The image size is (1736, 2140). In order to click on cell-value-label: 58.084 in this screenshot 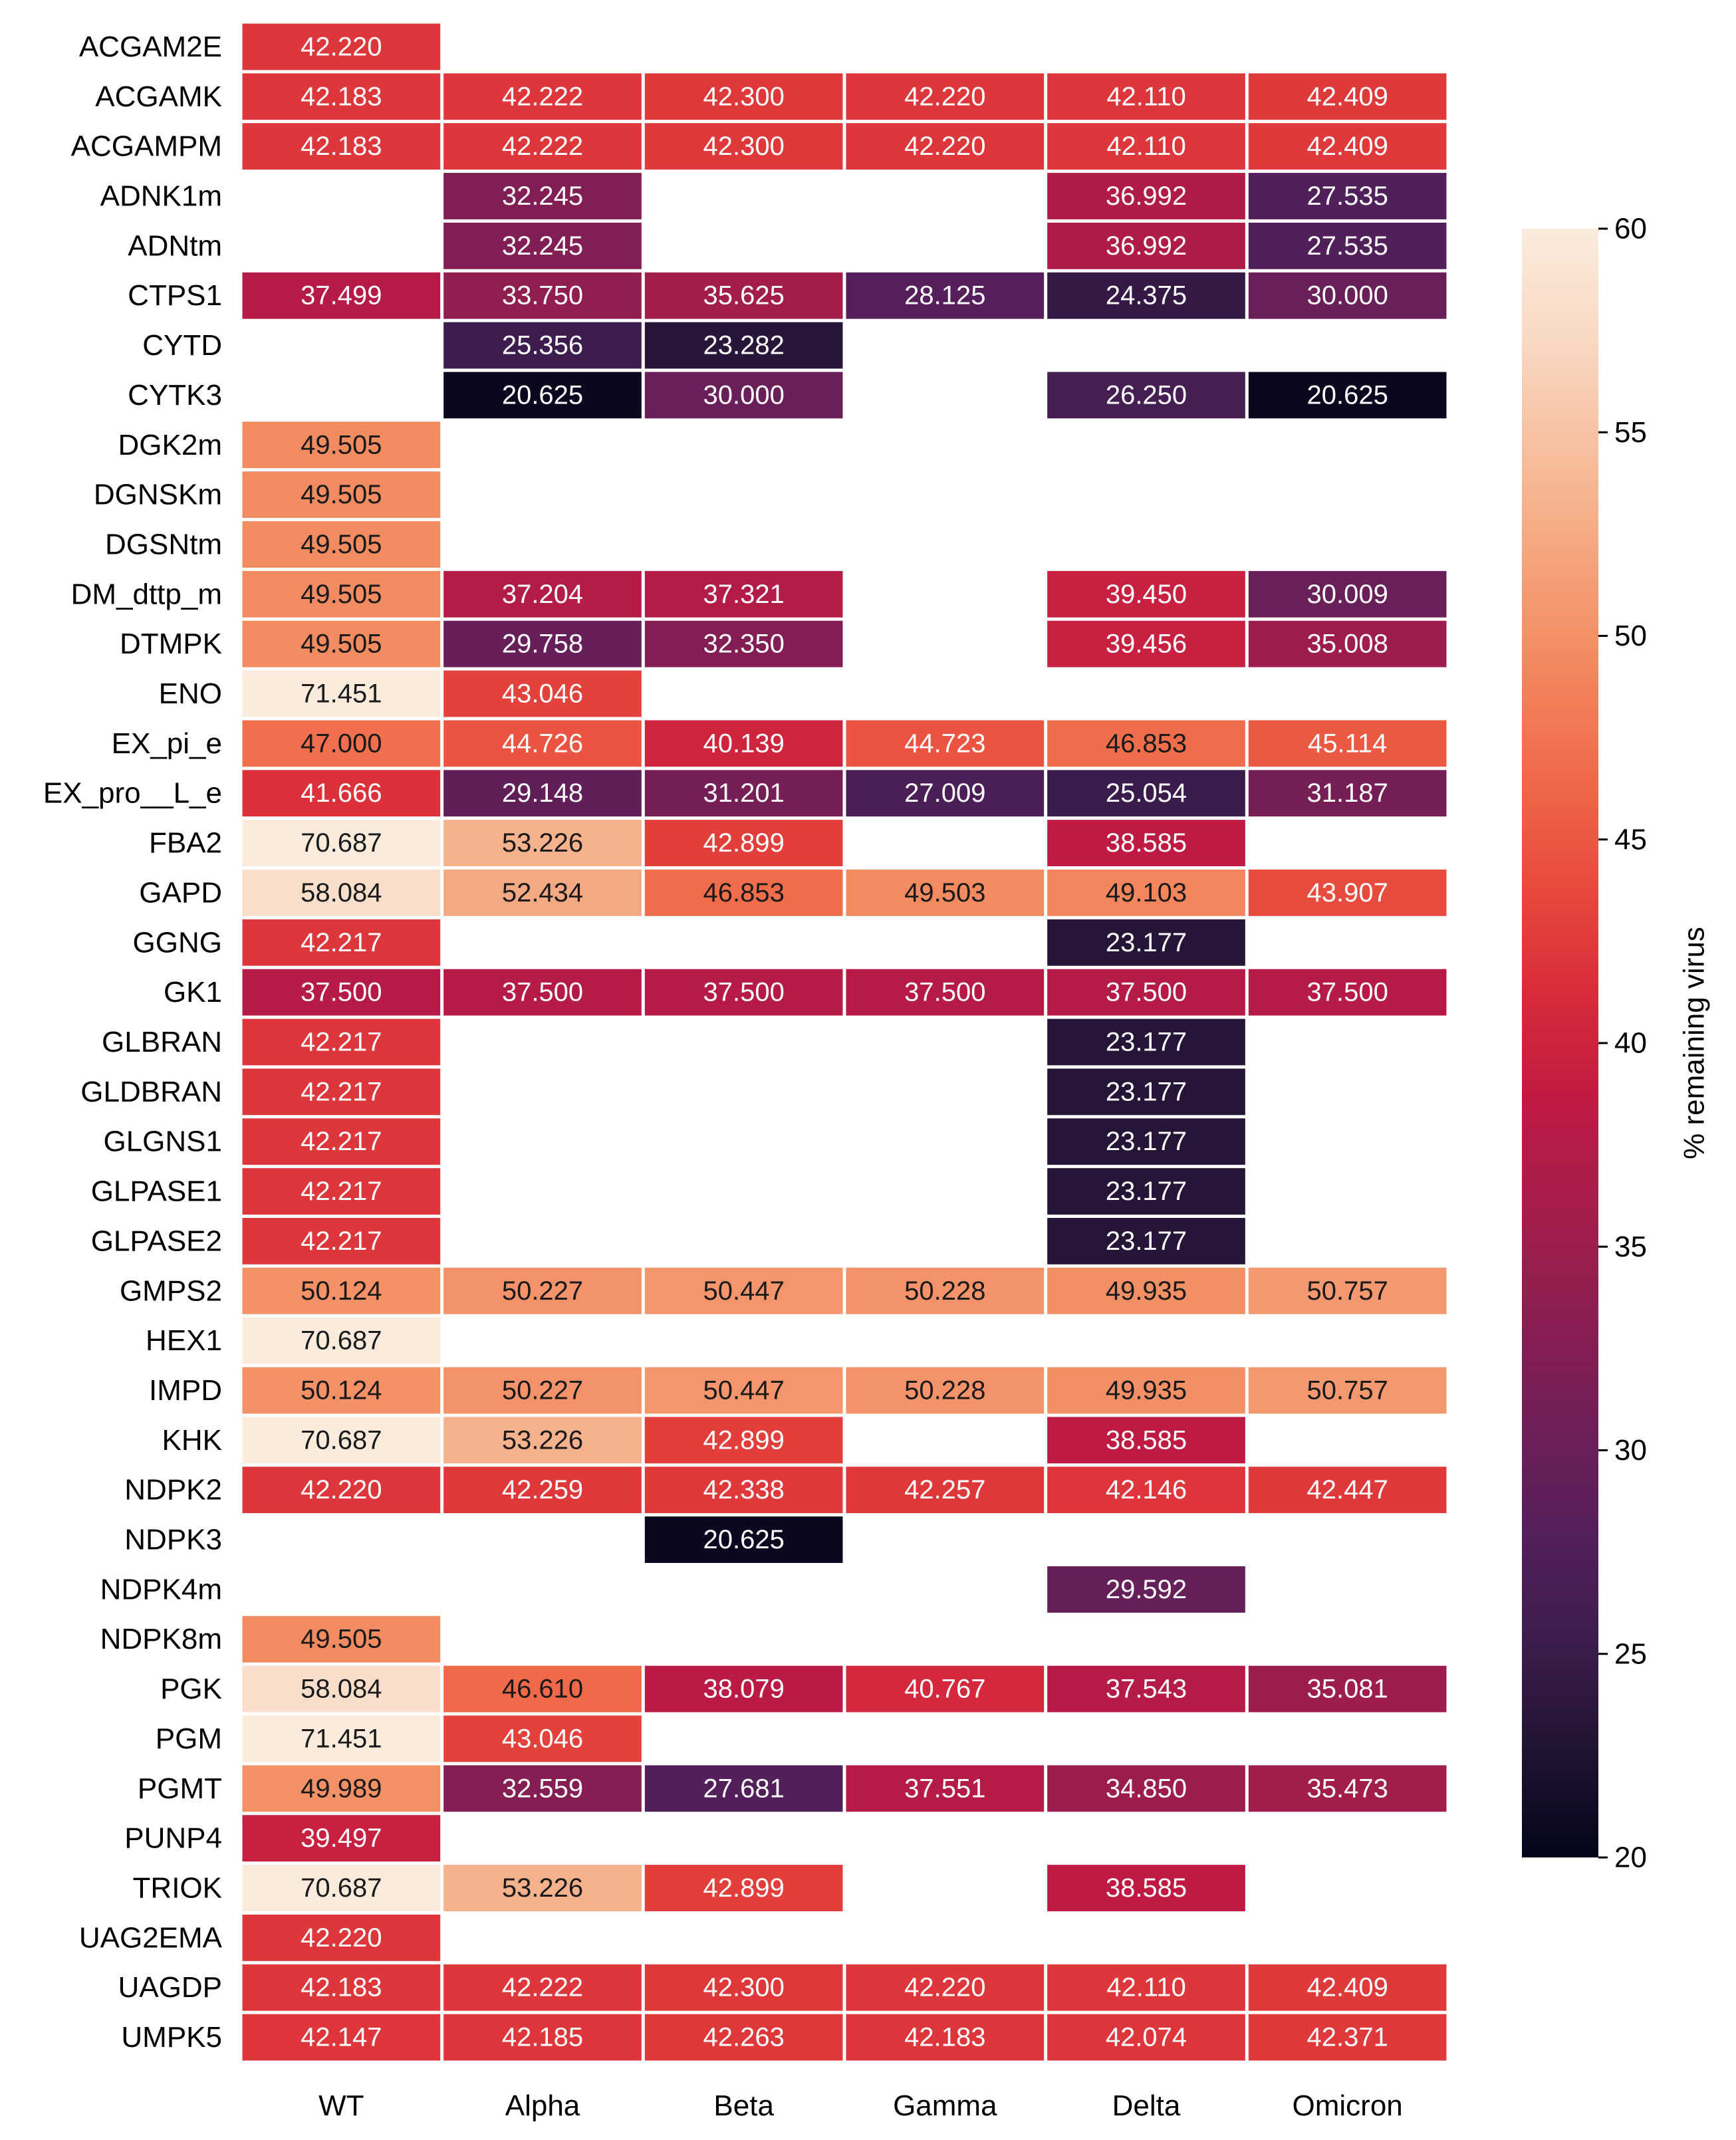, I will do `click(342, 1689)`.